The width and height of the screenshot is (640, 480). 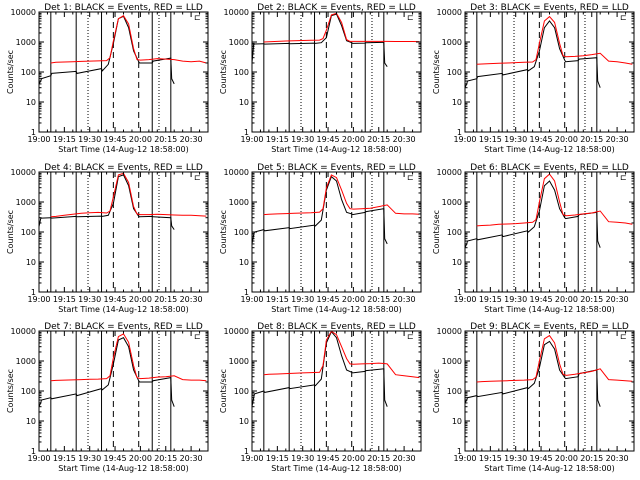 What do you see at coordinates (244, 421) in the screenshot?
I see `panel-8-y-tick-label-1: 10` at bounding box center [244, 421].